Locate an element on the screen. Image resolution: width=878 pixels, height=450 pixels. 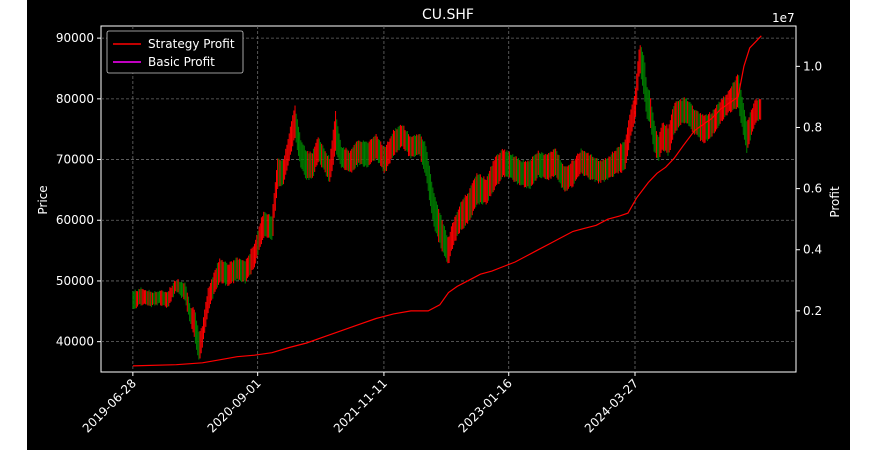
y-tick-label: 90000 is located at coordinates (75, 38).